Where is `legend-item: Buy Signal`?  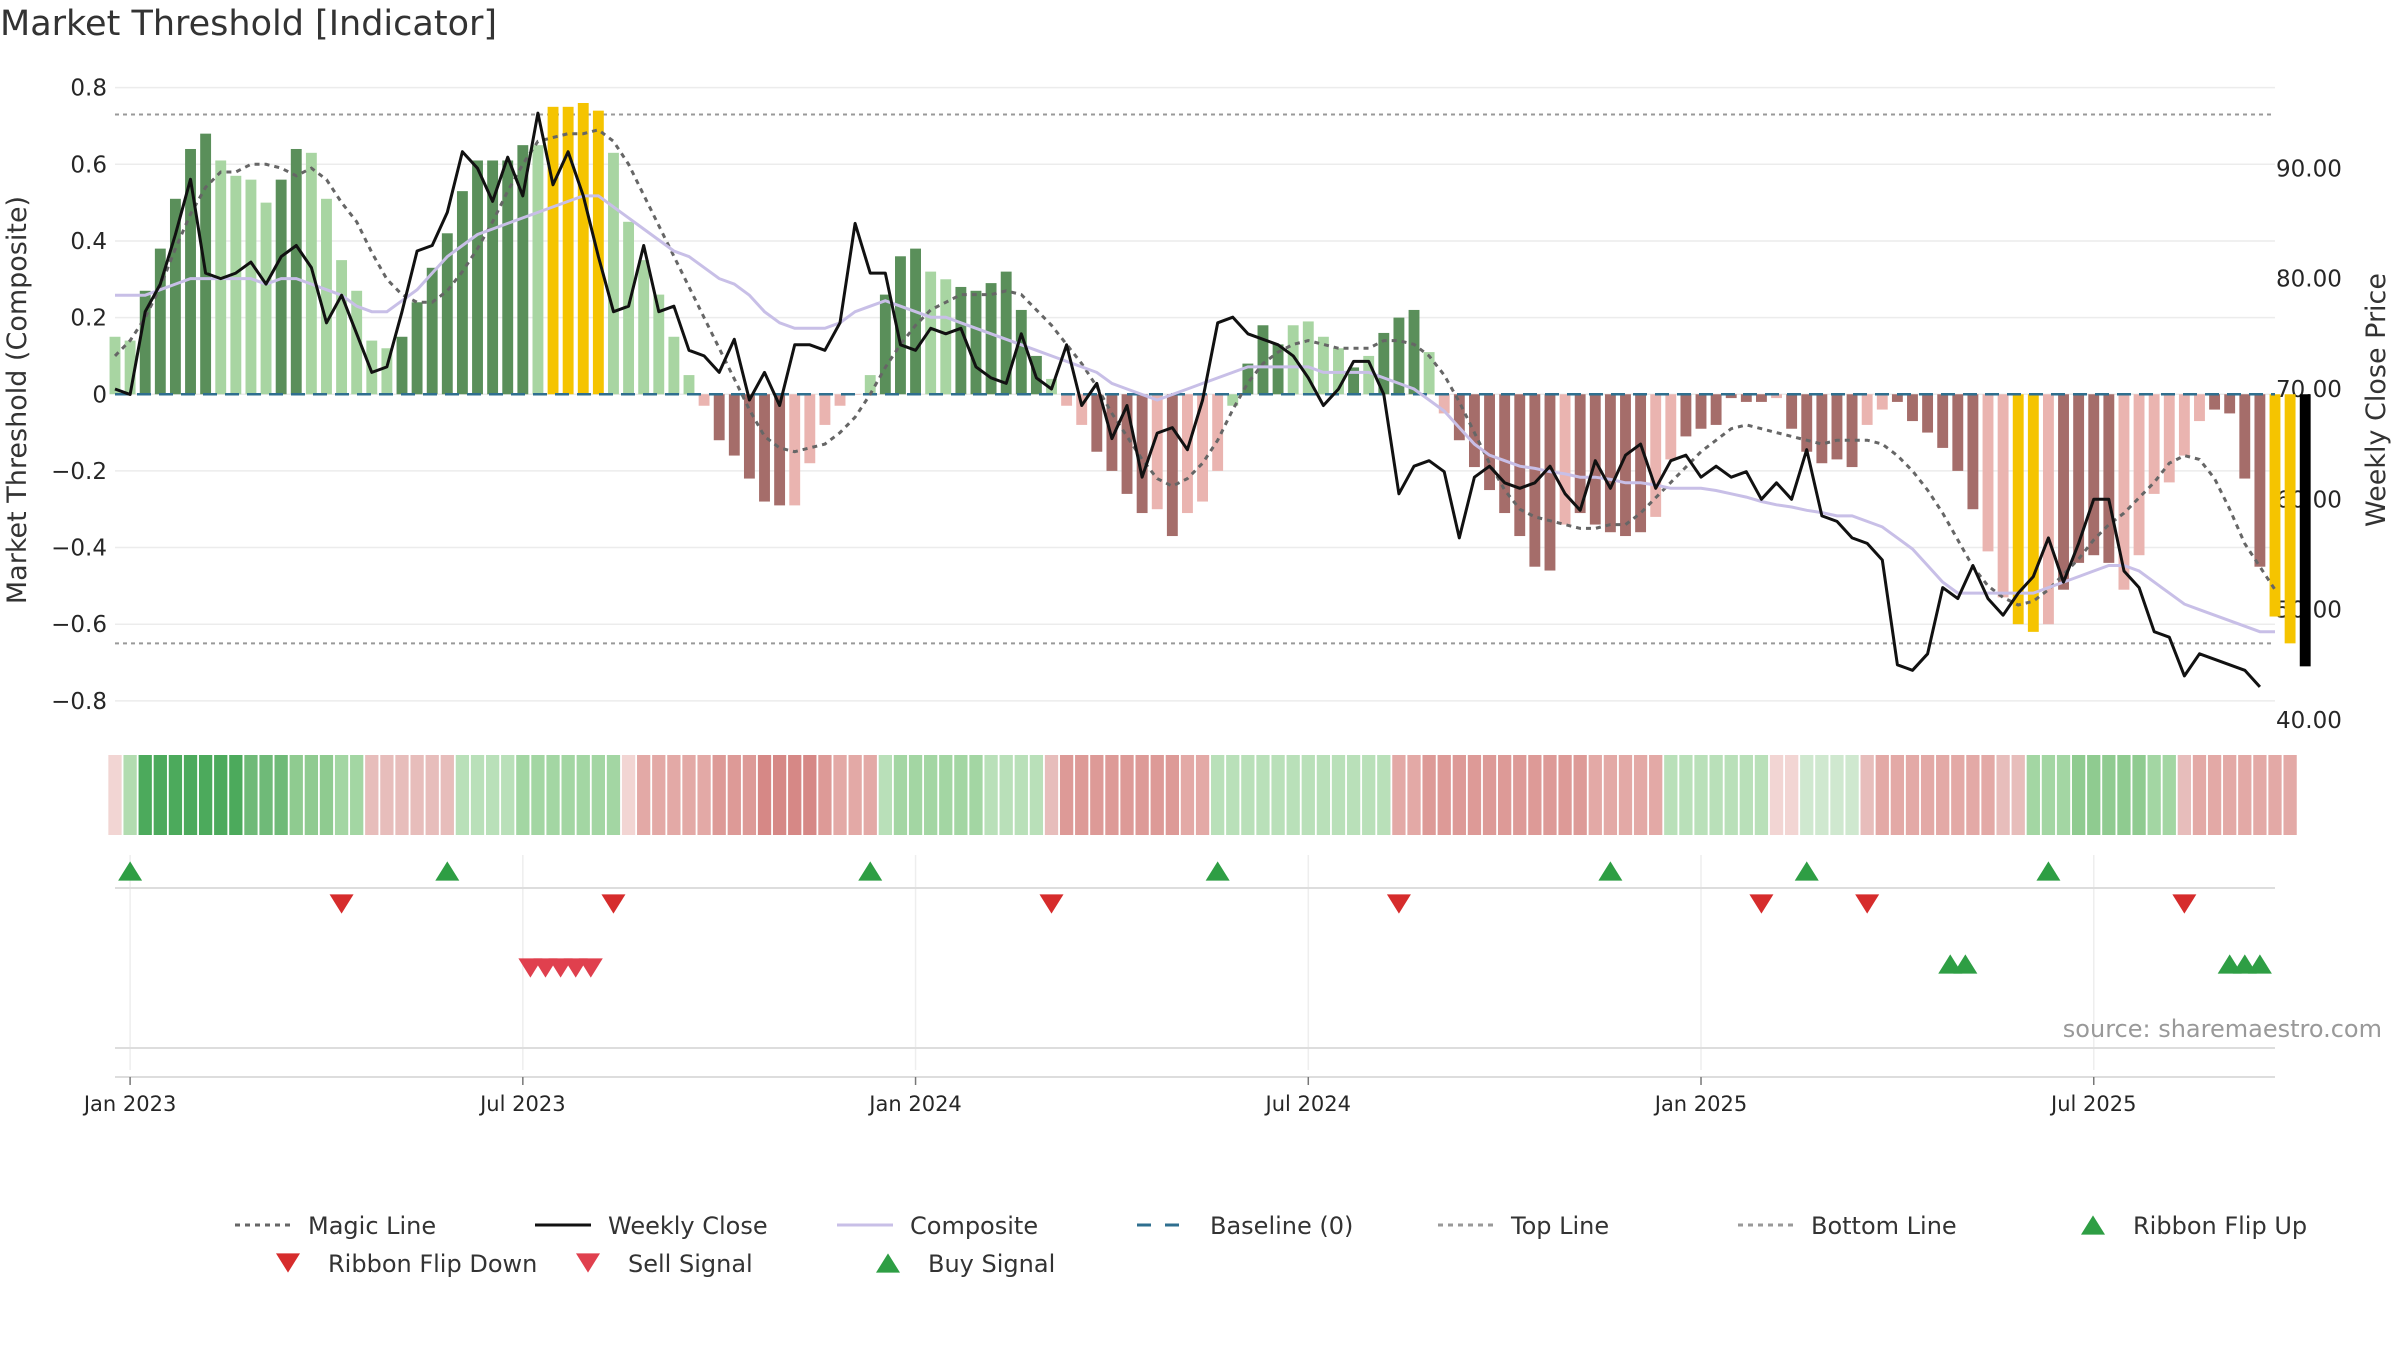
legend-item: Buy Signal is located at coordinates (965, 1264).